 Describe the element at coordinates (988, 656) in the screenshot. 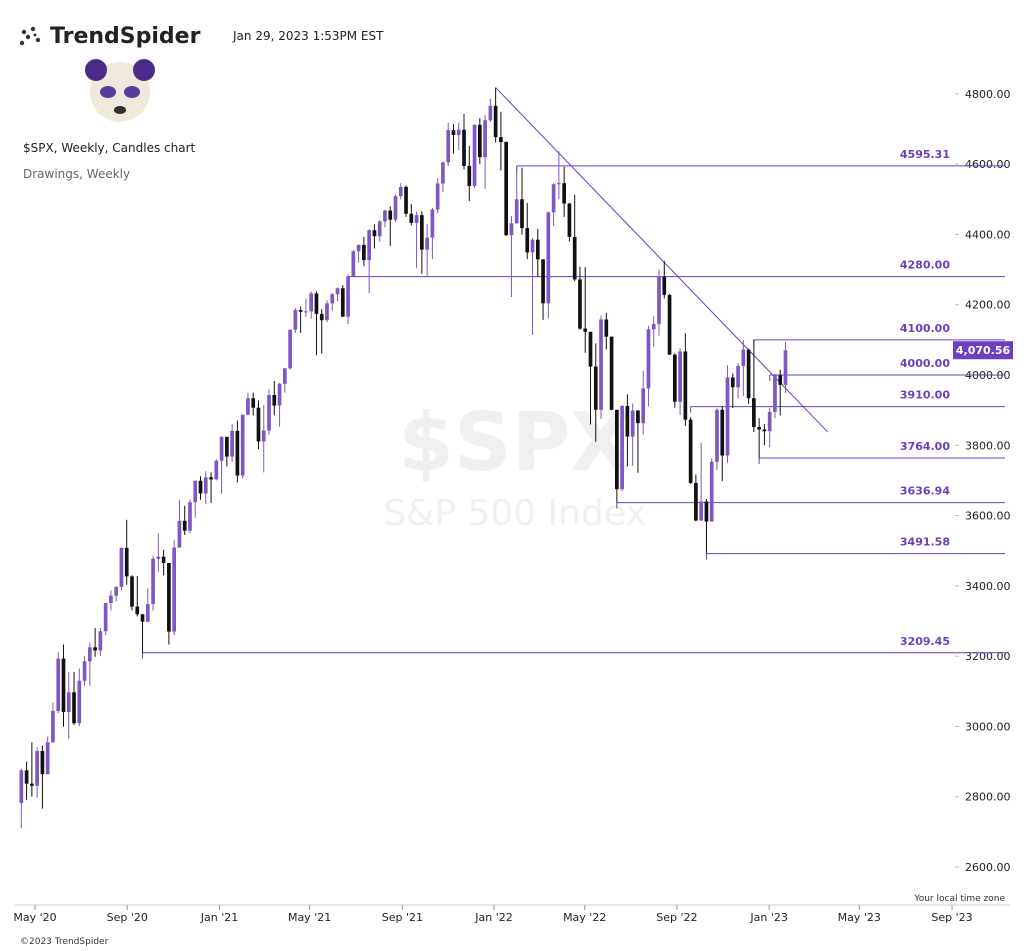

I see `y-tick-label: 3200.00` at that location.